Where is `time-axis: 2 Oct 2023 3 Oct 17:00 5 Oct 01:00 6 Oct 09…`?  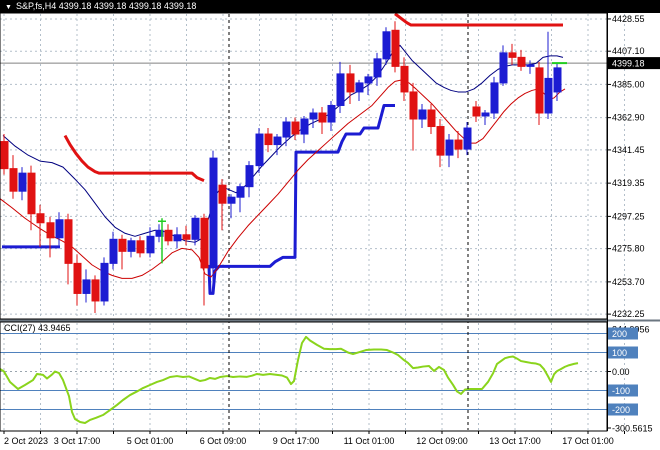
time-axis: 2 Oct 2023 3 Oct 17:00 5 Oct 01:00 6 Oct 09… is located at coordinates (314, 438).